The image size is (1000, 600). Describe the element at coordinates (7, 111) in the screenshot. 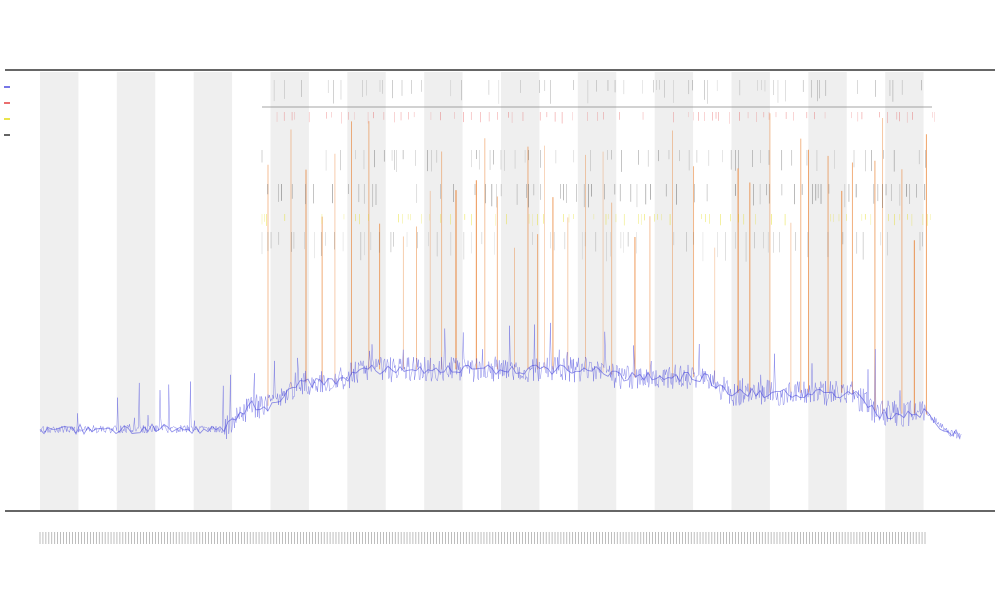

I see `legend` at that location.